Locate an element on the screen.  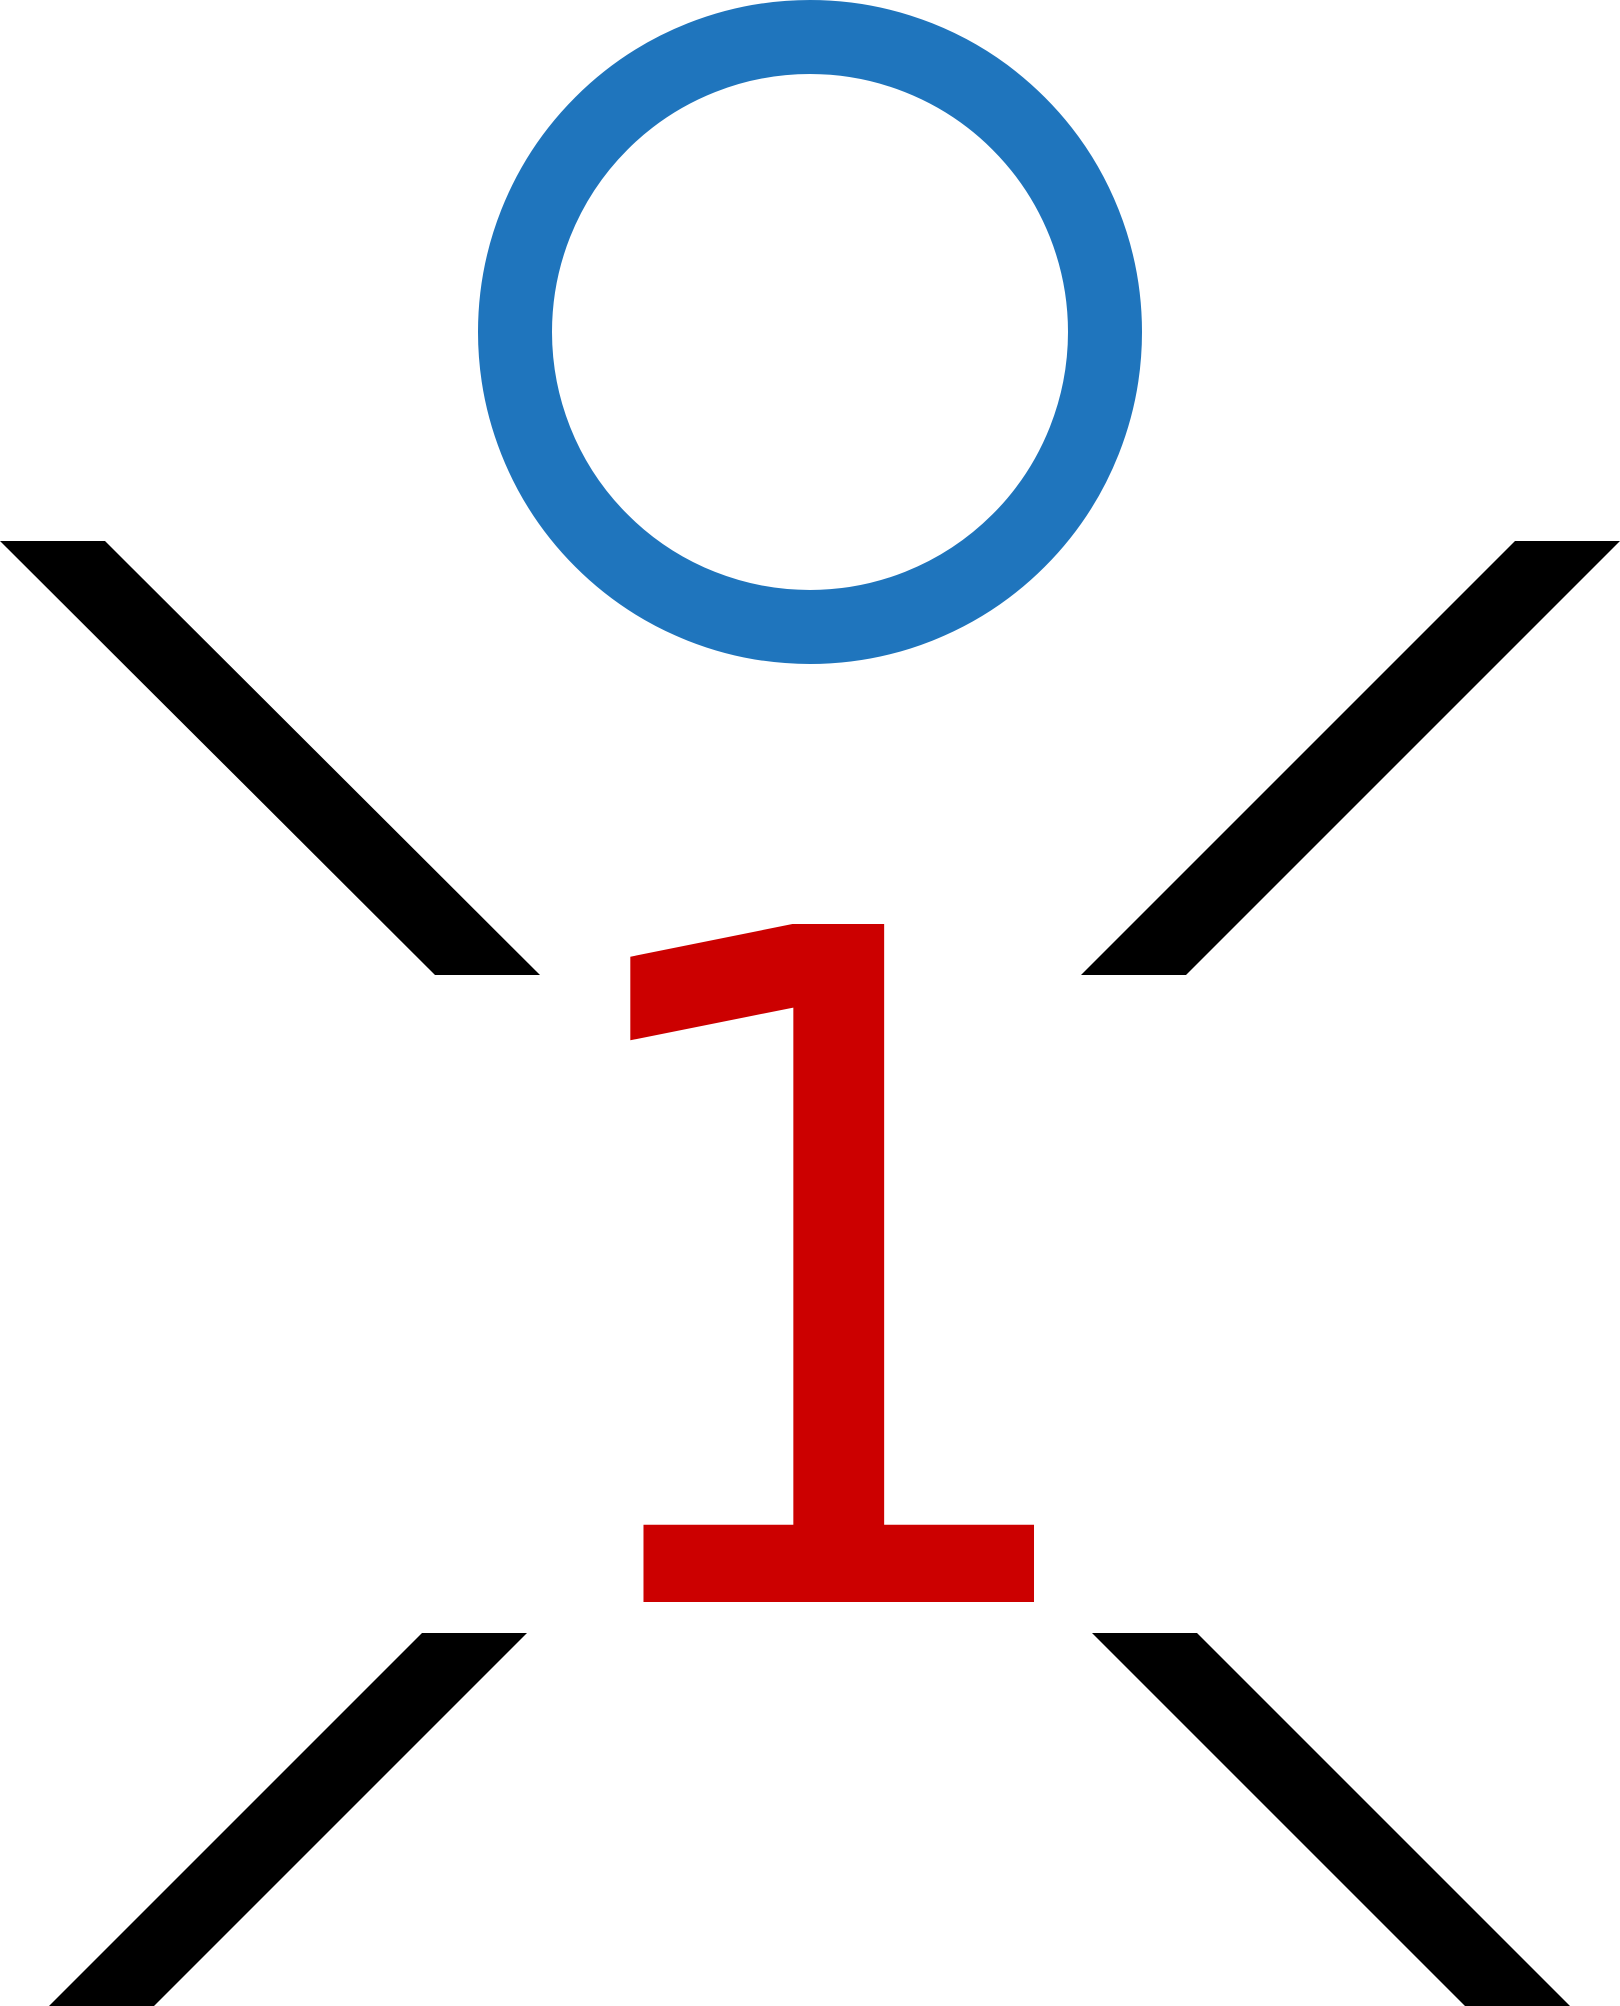
blue-circle-outline is located at coordinates (810, 332).